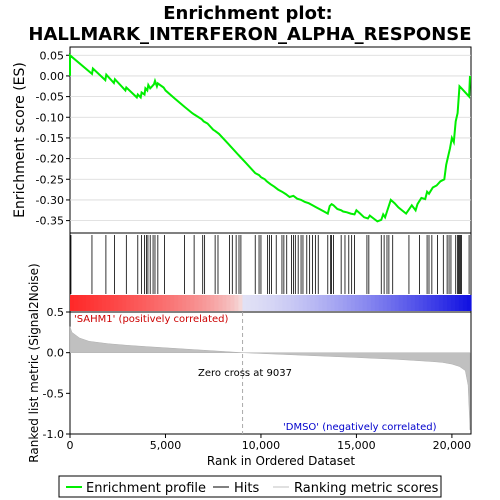 The image size is (500, 500). What do you see at coordinates (281, 461) in the screenshot?
I see `x-axis-label: Rank in Ordered Dataset` at bounding box center [281, 461].